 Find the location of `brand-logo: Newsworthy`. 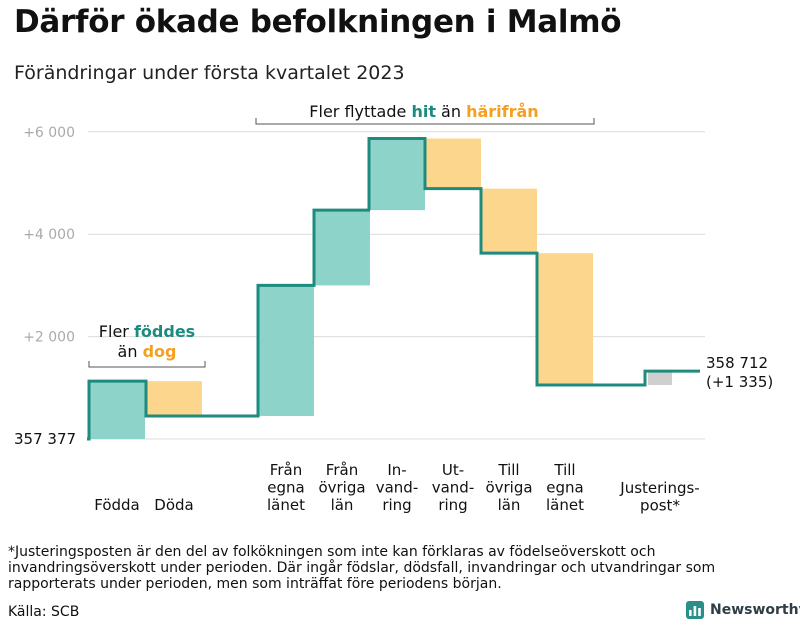

brand-logo: Newsworthy is located at coordinates (743, 610).